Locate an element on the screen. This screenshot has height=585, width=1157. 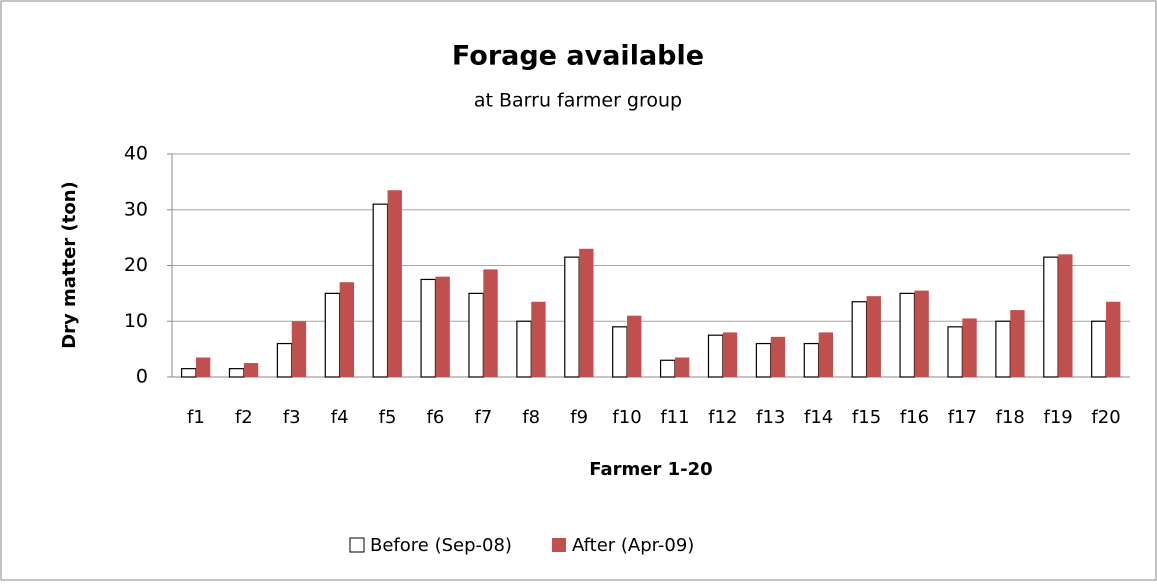
legend-label: Before (Sep-08) is located at coordinates (441, 545).